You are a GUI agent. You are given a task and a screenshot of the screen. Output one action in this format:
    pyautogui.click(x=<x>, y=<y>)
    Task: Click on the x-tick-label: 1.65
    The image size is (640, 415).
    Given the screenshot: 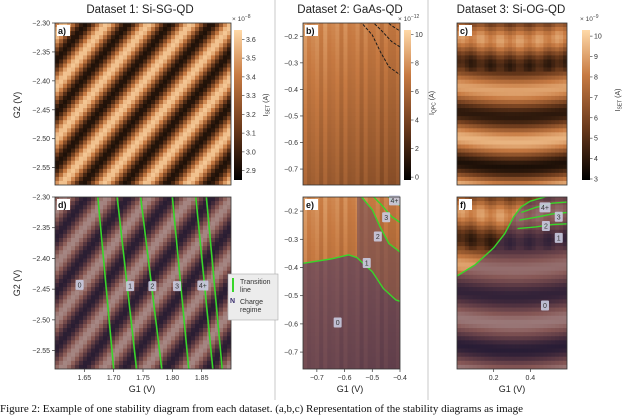 What is the action you would take?
    pyautogui.click(x=85, y=378)
    